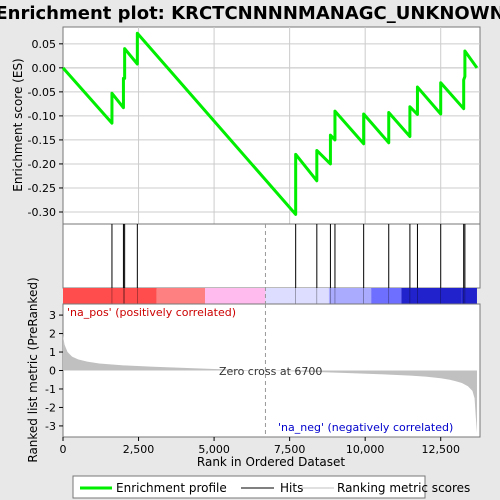 The width and height of the screenshot is (500, 500). Describe the element at coordinates (151, 312) in the screenshot. I see `positive-correlation-label: 'na_pos' (positively correlated)` at that location.